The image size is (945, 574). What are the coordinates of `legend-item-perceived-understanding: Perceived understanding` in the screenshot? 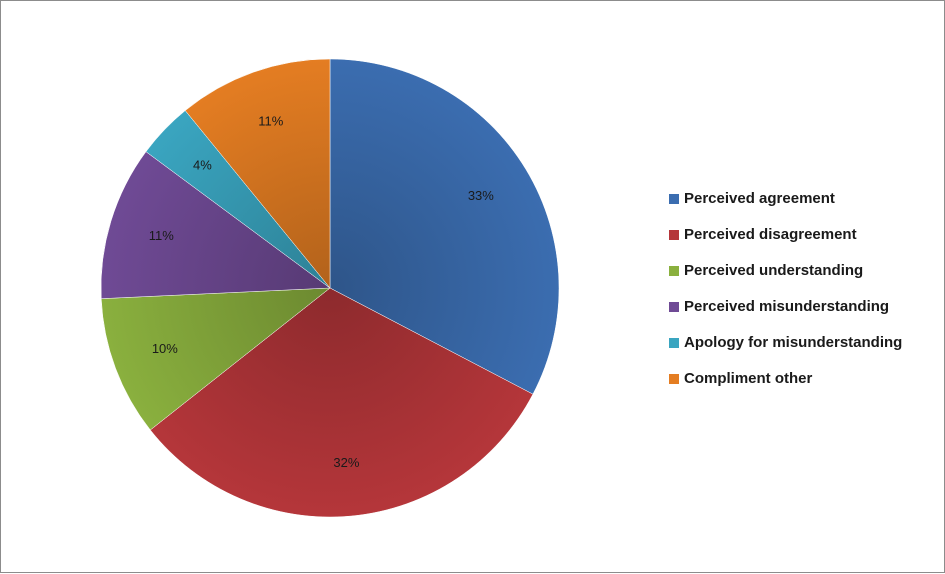 It's located at (766, 270).